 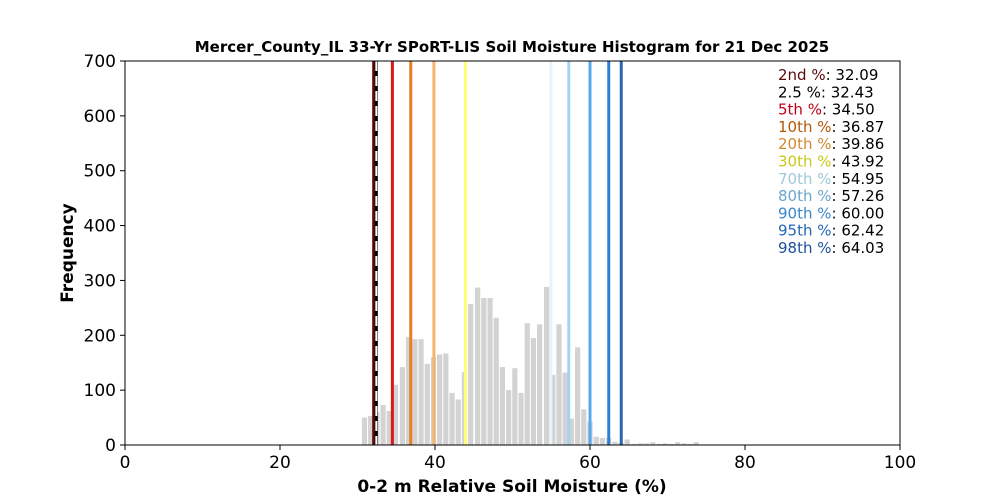 What do you see at coordinates (831, 162) in the screenshot?
I see `percentile-label: 30th %: 43.92` at bounding box center [831, 162].